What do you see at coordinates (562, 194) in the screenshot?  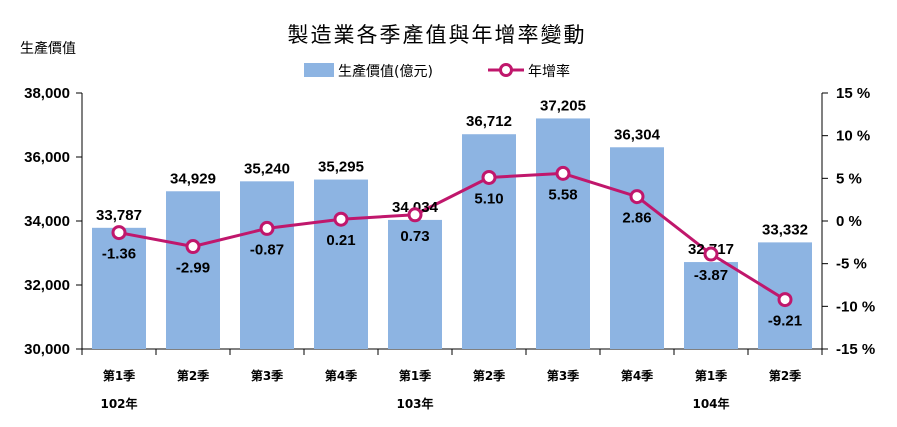 I see `growth-value-label: 5.58` at bounding box center [562, 194].